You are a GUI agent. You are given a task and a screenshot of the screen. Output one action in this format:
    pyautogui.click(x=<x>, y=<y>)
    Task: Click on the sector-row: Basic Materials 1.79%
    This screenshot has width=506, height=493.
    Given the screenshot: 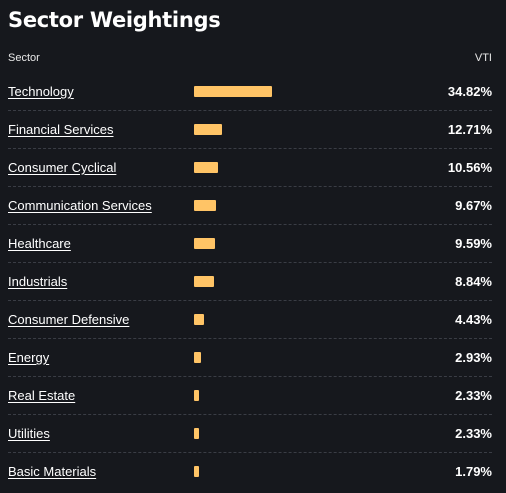 What is the action you would take?
    pyautogui.click(x=250, y=471)
    